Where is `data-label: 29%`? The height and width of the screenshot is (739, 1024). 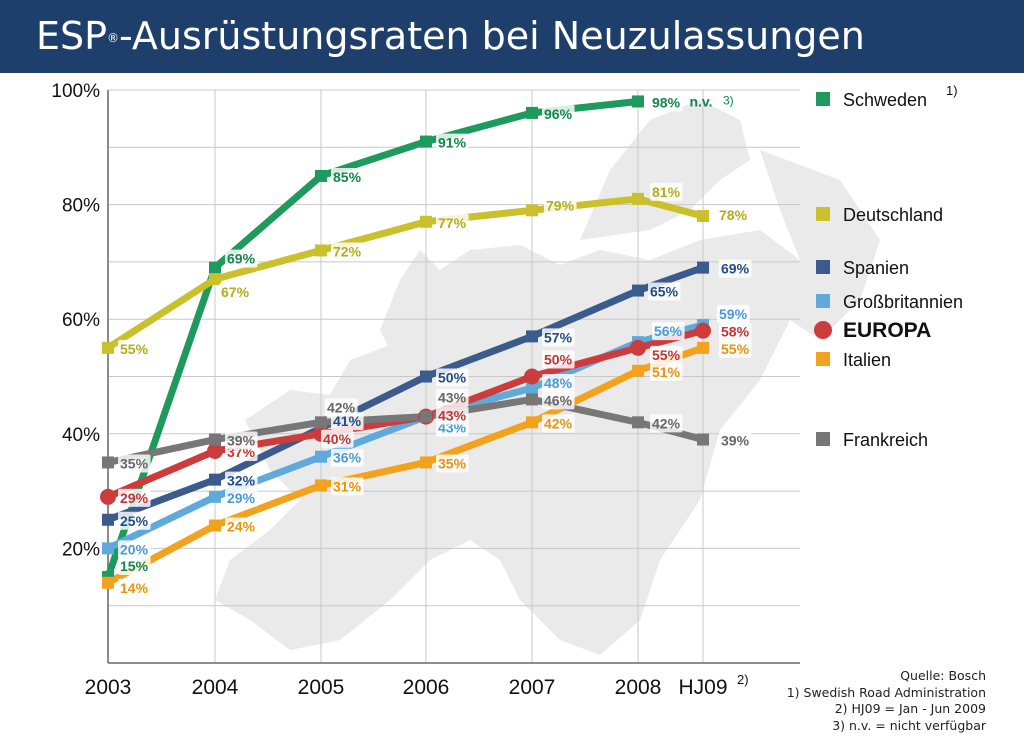 data-label: 29% is located at coordinates (241, 498).